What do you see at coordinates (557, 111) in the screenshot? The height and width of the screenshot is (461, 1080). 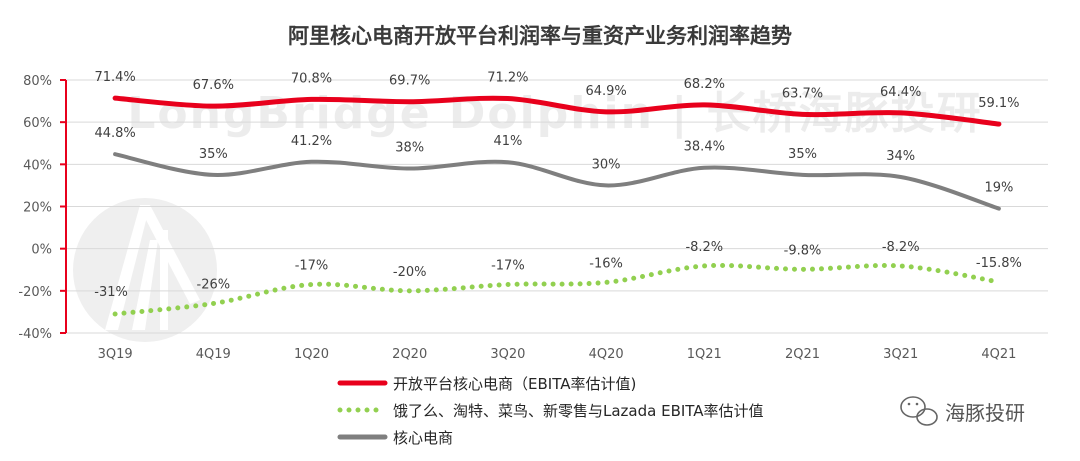 I see `open-platform-margin-line` at bounding box center [557, 111].